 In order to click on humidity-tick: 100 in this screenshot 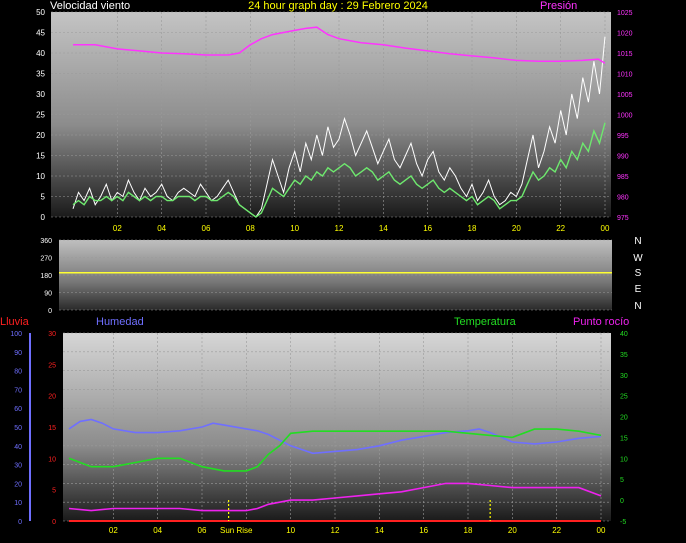, I will do `click(16, 334)`.